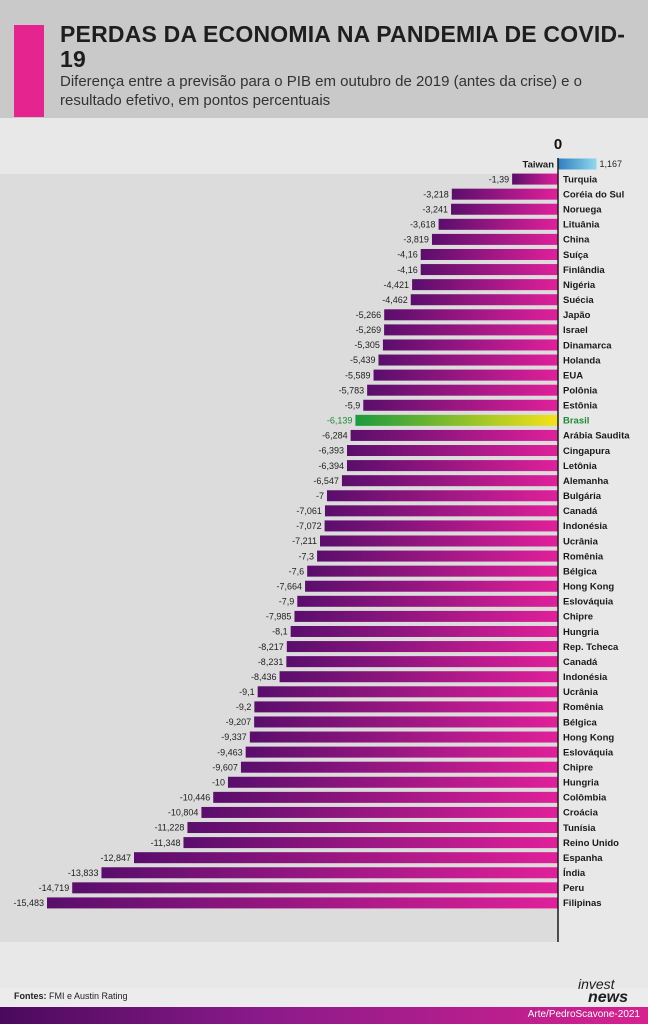 Image resolution: width=648 pixels, height=1024 pixels. I want to click on category-label: Hungria, so click(581, 632).